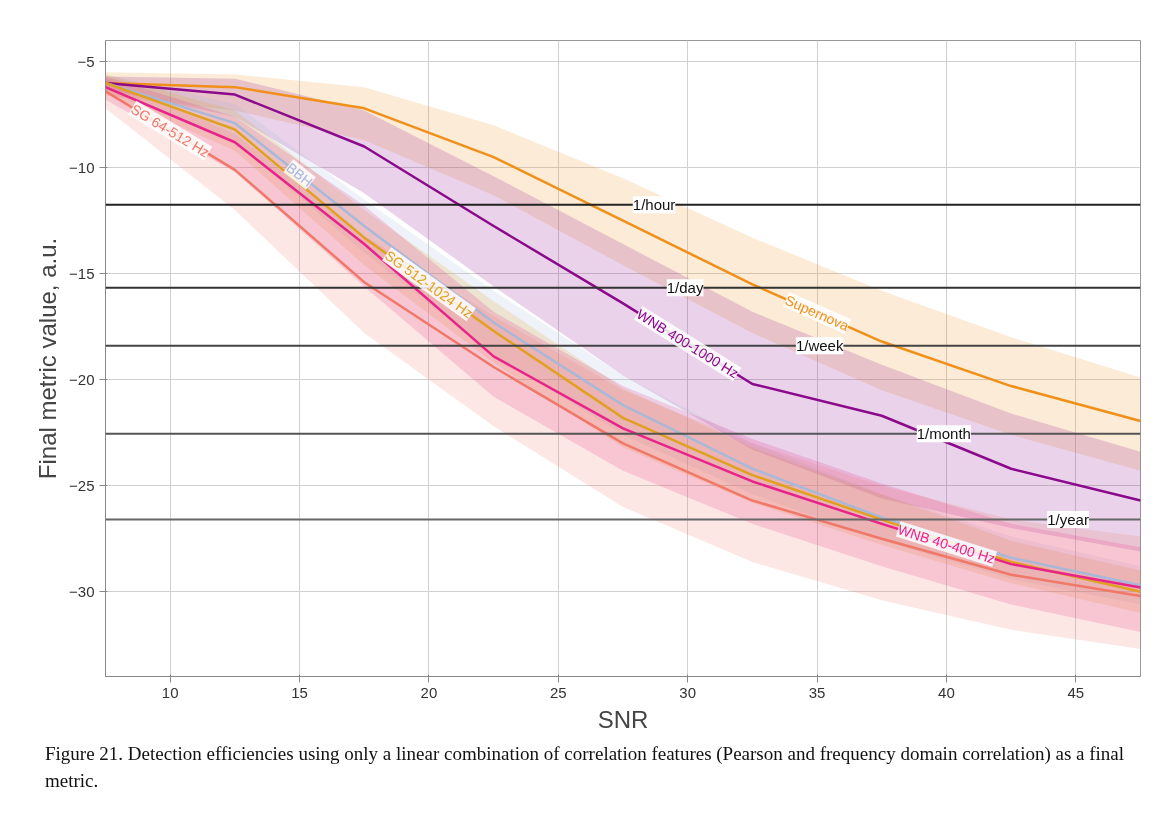 This screenshot has width=1155, height=818. Describe the element at coordinates (946, 544) in the screenshot. I see `text: WNB 40-400 Hz` at that location.